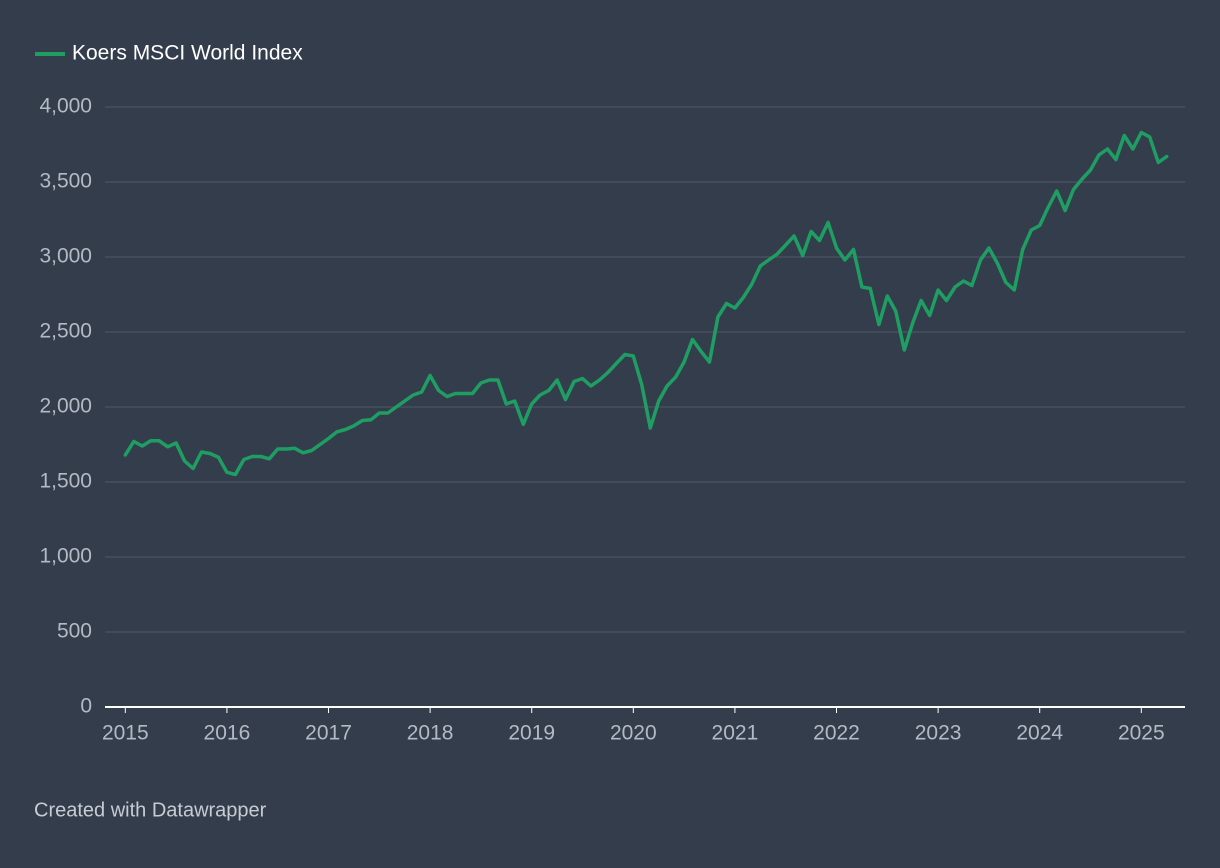  Describe the element at coordinates (65, 481) in the screenshot. I see `y-tick-label: 1,500` at that location.